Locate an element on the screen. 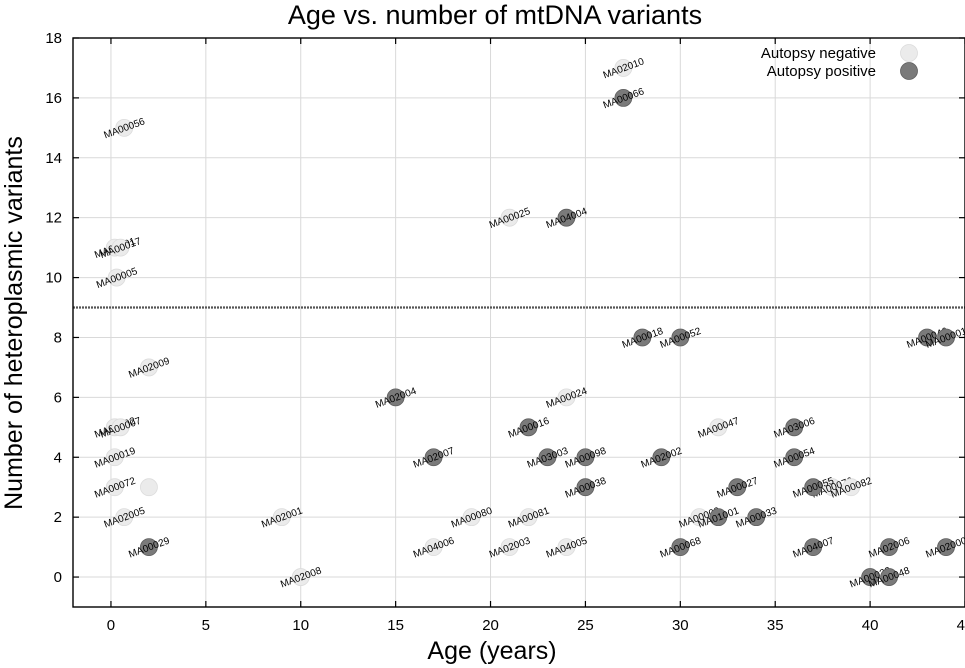 This screenshot has height=668, width=965. data-point: MA00047 is located at coordinates (719, 428).